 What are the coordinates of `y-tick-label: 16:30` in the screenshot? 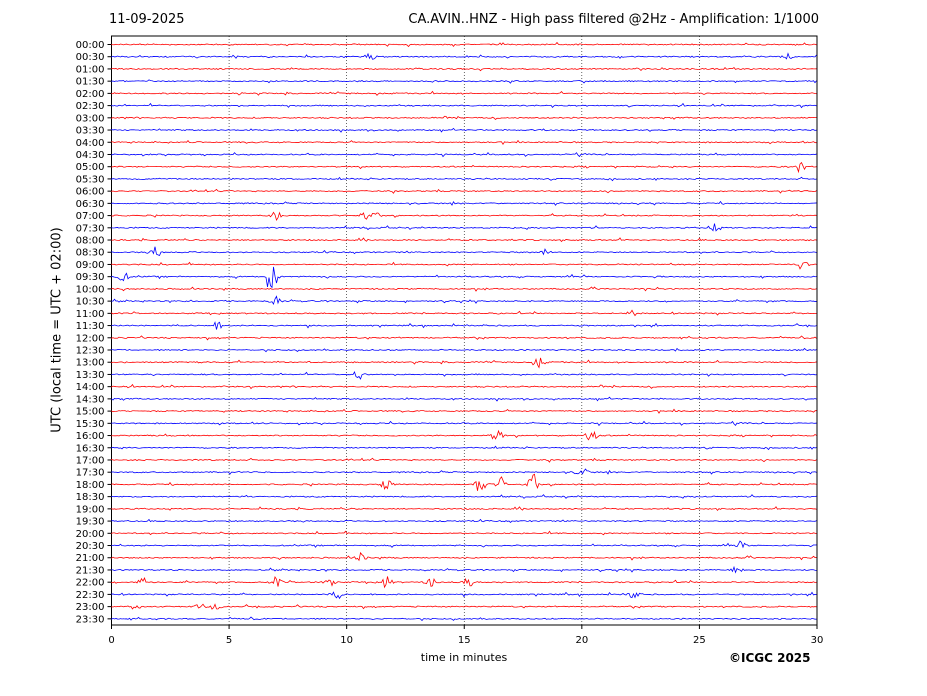 It's located at (90, 448).